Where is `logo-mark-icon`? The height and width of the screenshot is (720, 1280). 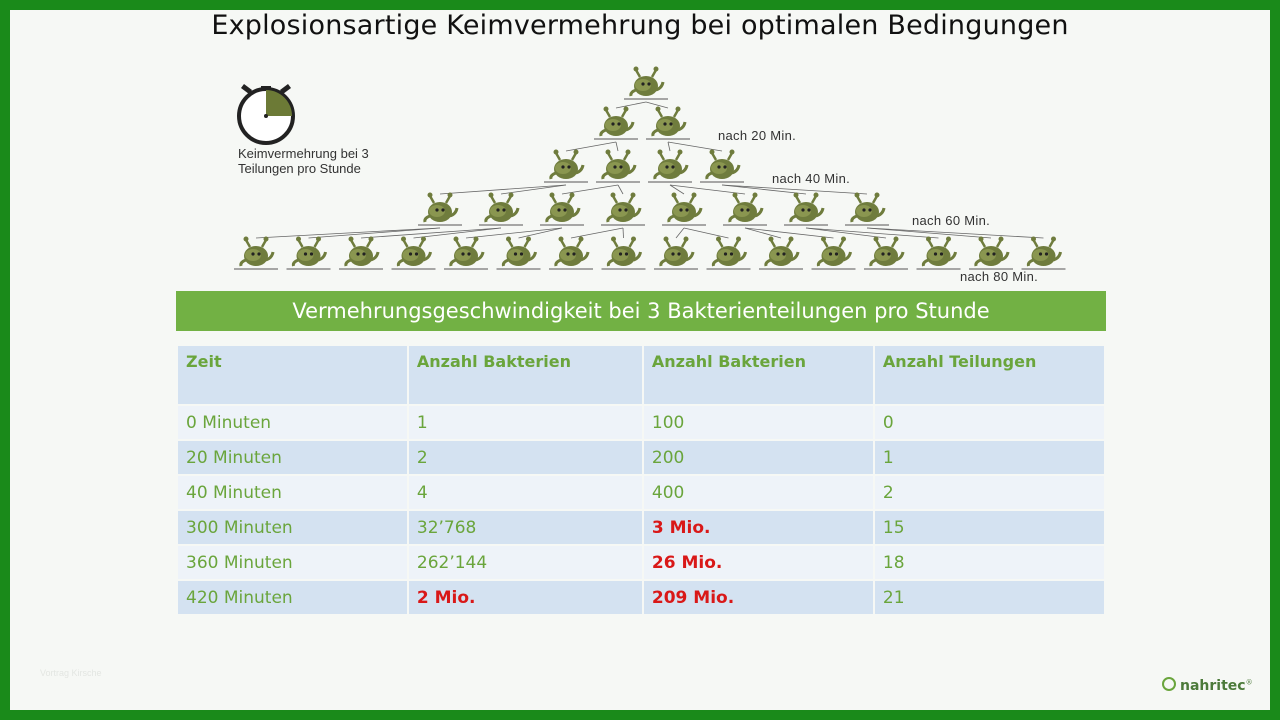 logo-mark-icon is located at coordinates (1169, 684).